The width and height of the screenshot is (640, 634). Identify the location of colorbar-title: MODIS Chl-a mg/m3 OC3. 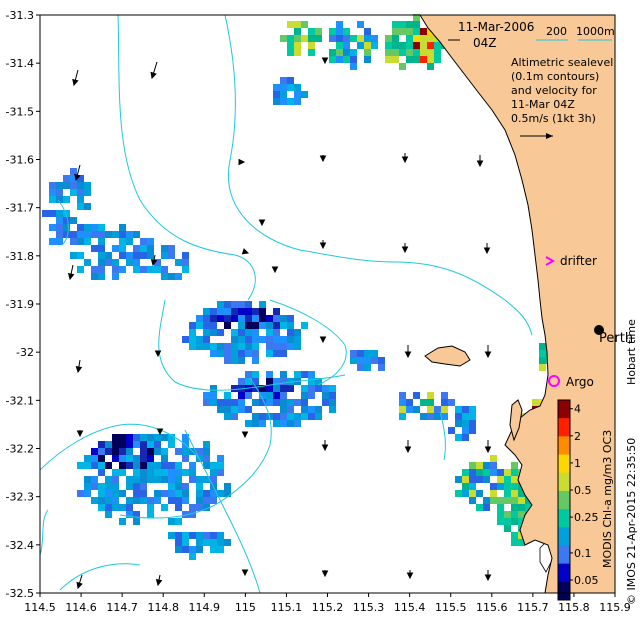
(607, 499).